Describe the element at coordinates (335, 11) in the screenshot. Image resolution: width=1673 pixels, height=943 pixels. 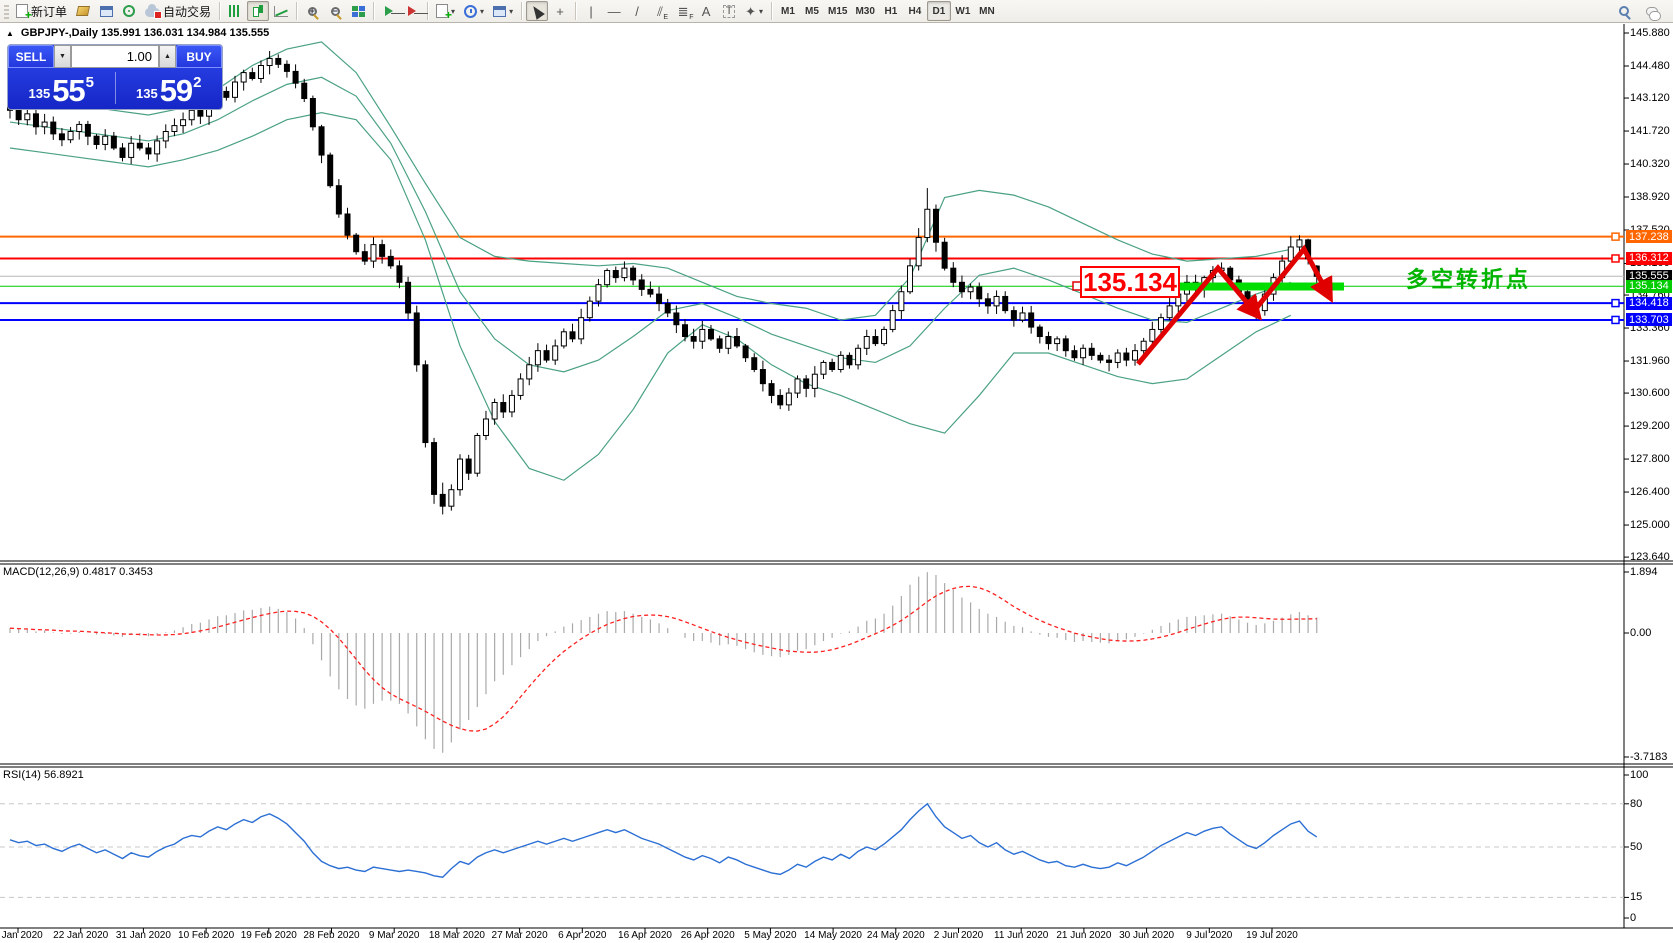
I see `zoom-out-button: −` at that location.